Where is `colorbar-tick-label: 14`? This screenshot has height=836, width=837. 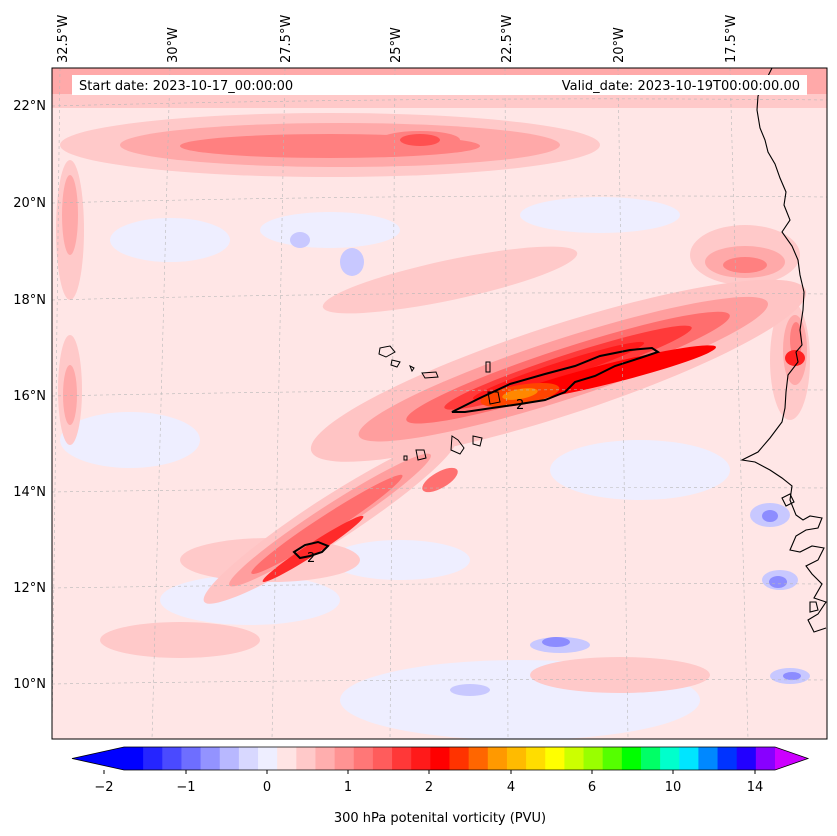
colorbar-tick-label: 14 is located at coordinates (755, 787).